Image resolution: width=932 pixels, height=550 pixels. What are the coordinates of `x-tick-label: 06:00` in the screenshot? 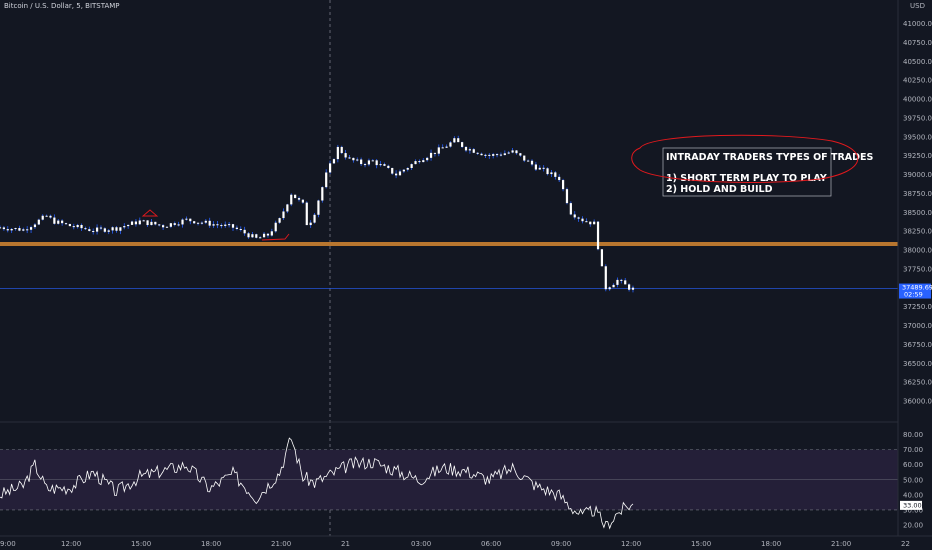 It's located at (491, 544).